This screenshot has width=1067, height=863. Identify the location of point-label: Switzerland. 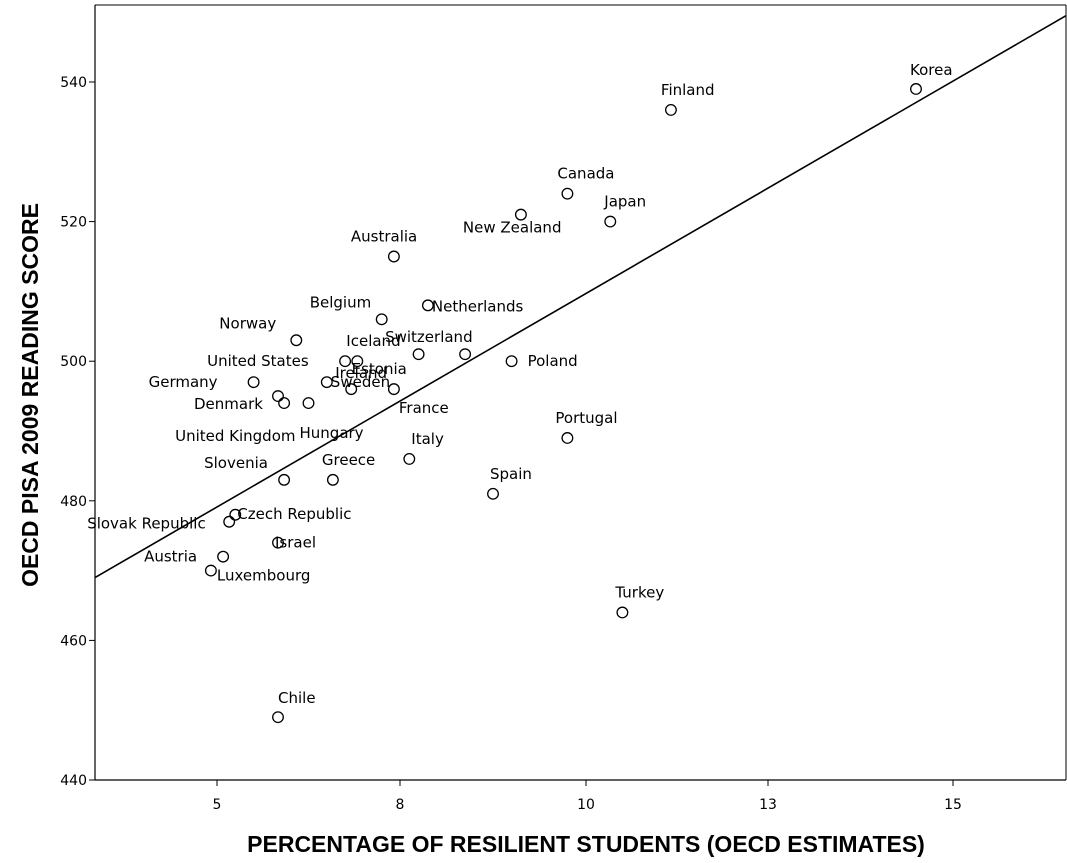
(429, 337).